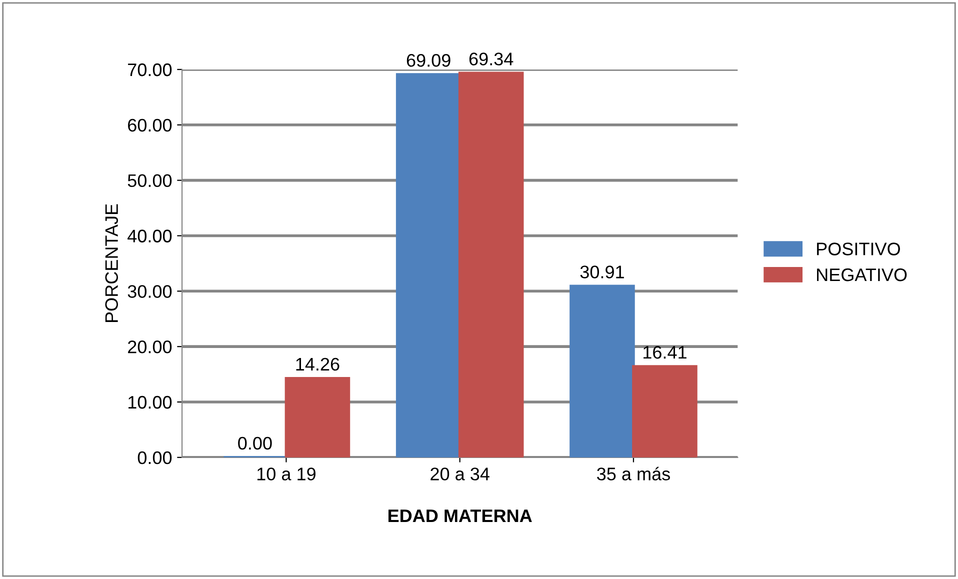 The width and height of the screenshot is (958, 579). What do you see at coordinates (858, 249) in the screenshot?
I see `legend-label: POSITIVO` at bounding box center [858, 249].